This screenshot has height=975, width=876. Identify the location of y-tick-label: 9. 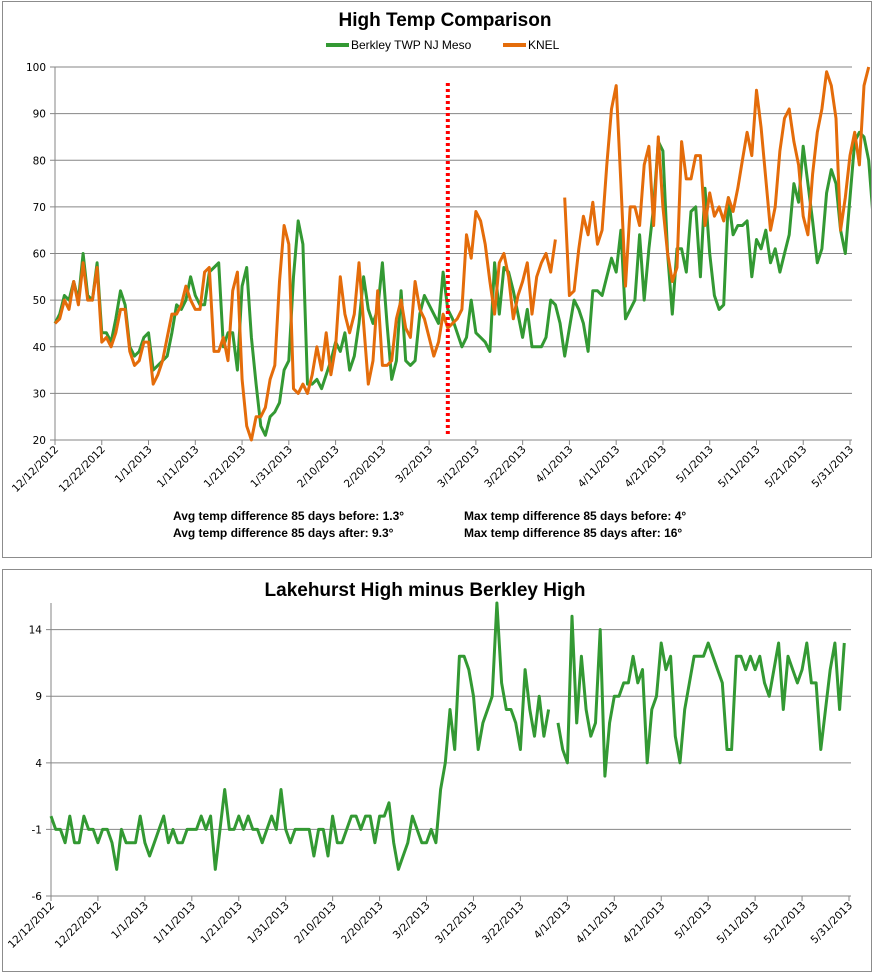
(38, 697).